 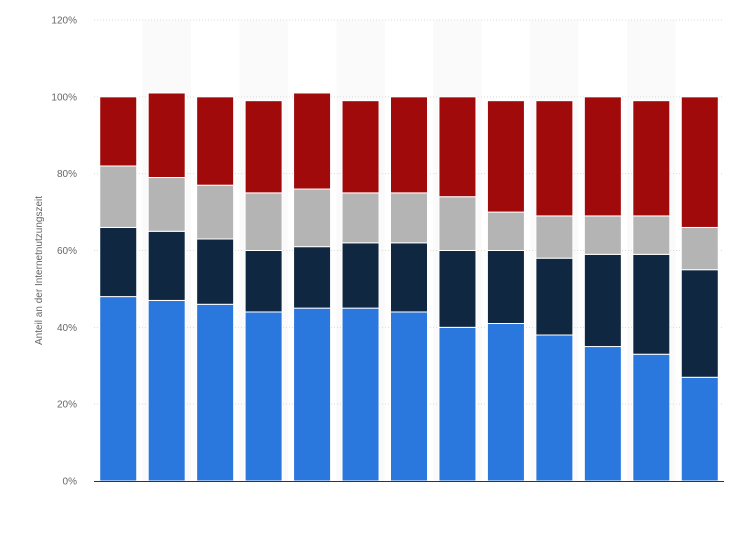 What do you see at coordinates (67, 405) in the screenshot?
I see `y-tick-label: 20%` at bounding box center [67, 405].